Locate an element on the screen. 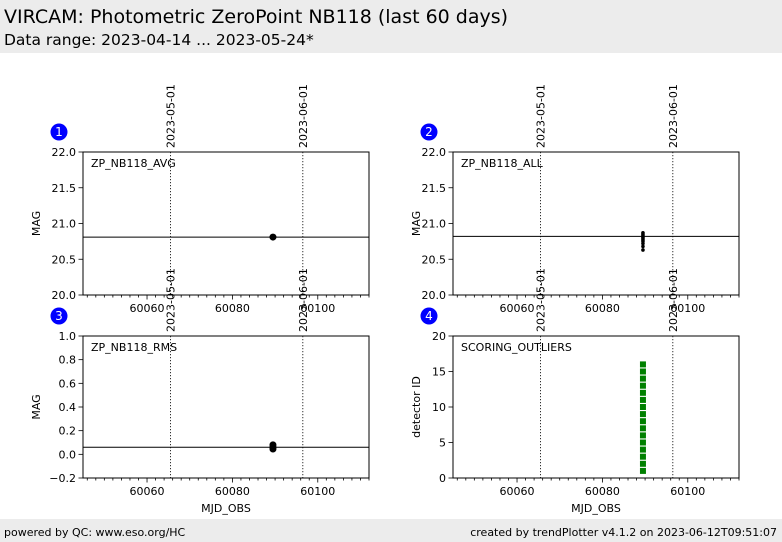  panel-3-y-axis-label: MAG is located at coordinates (36, 406).